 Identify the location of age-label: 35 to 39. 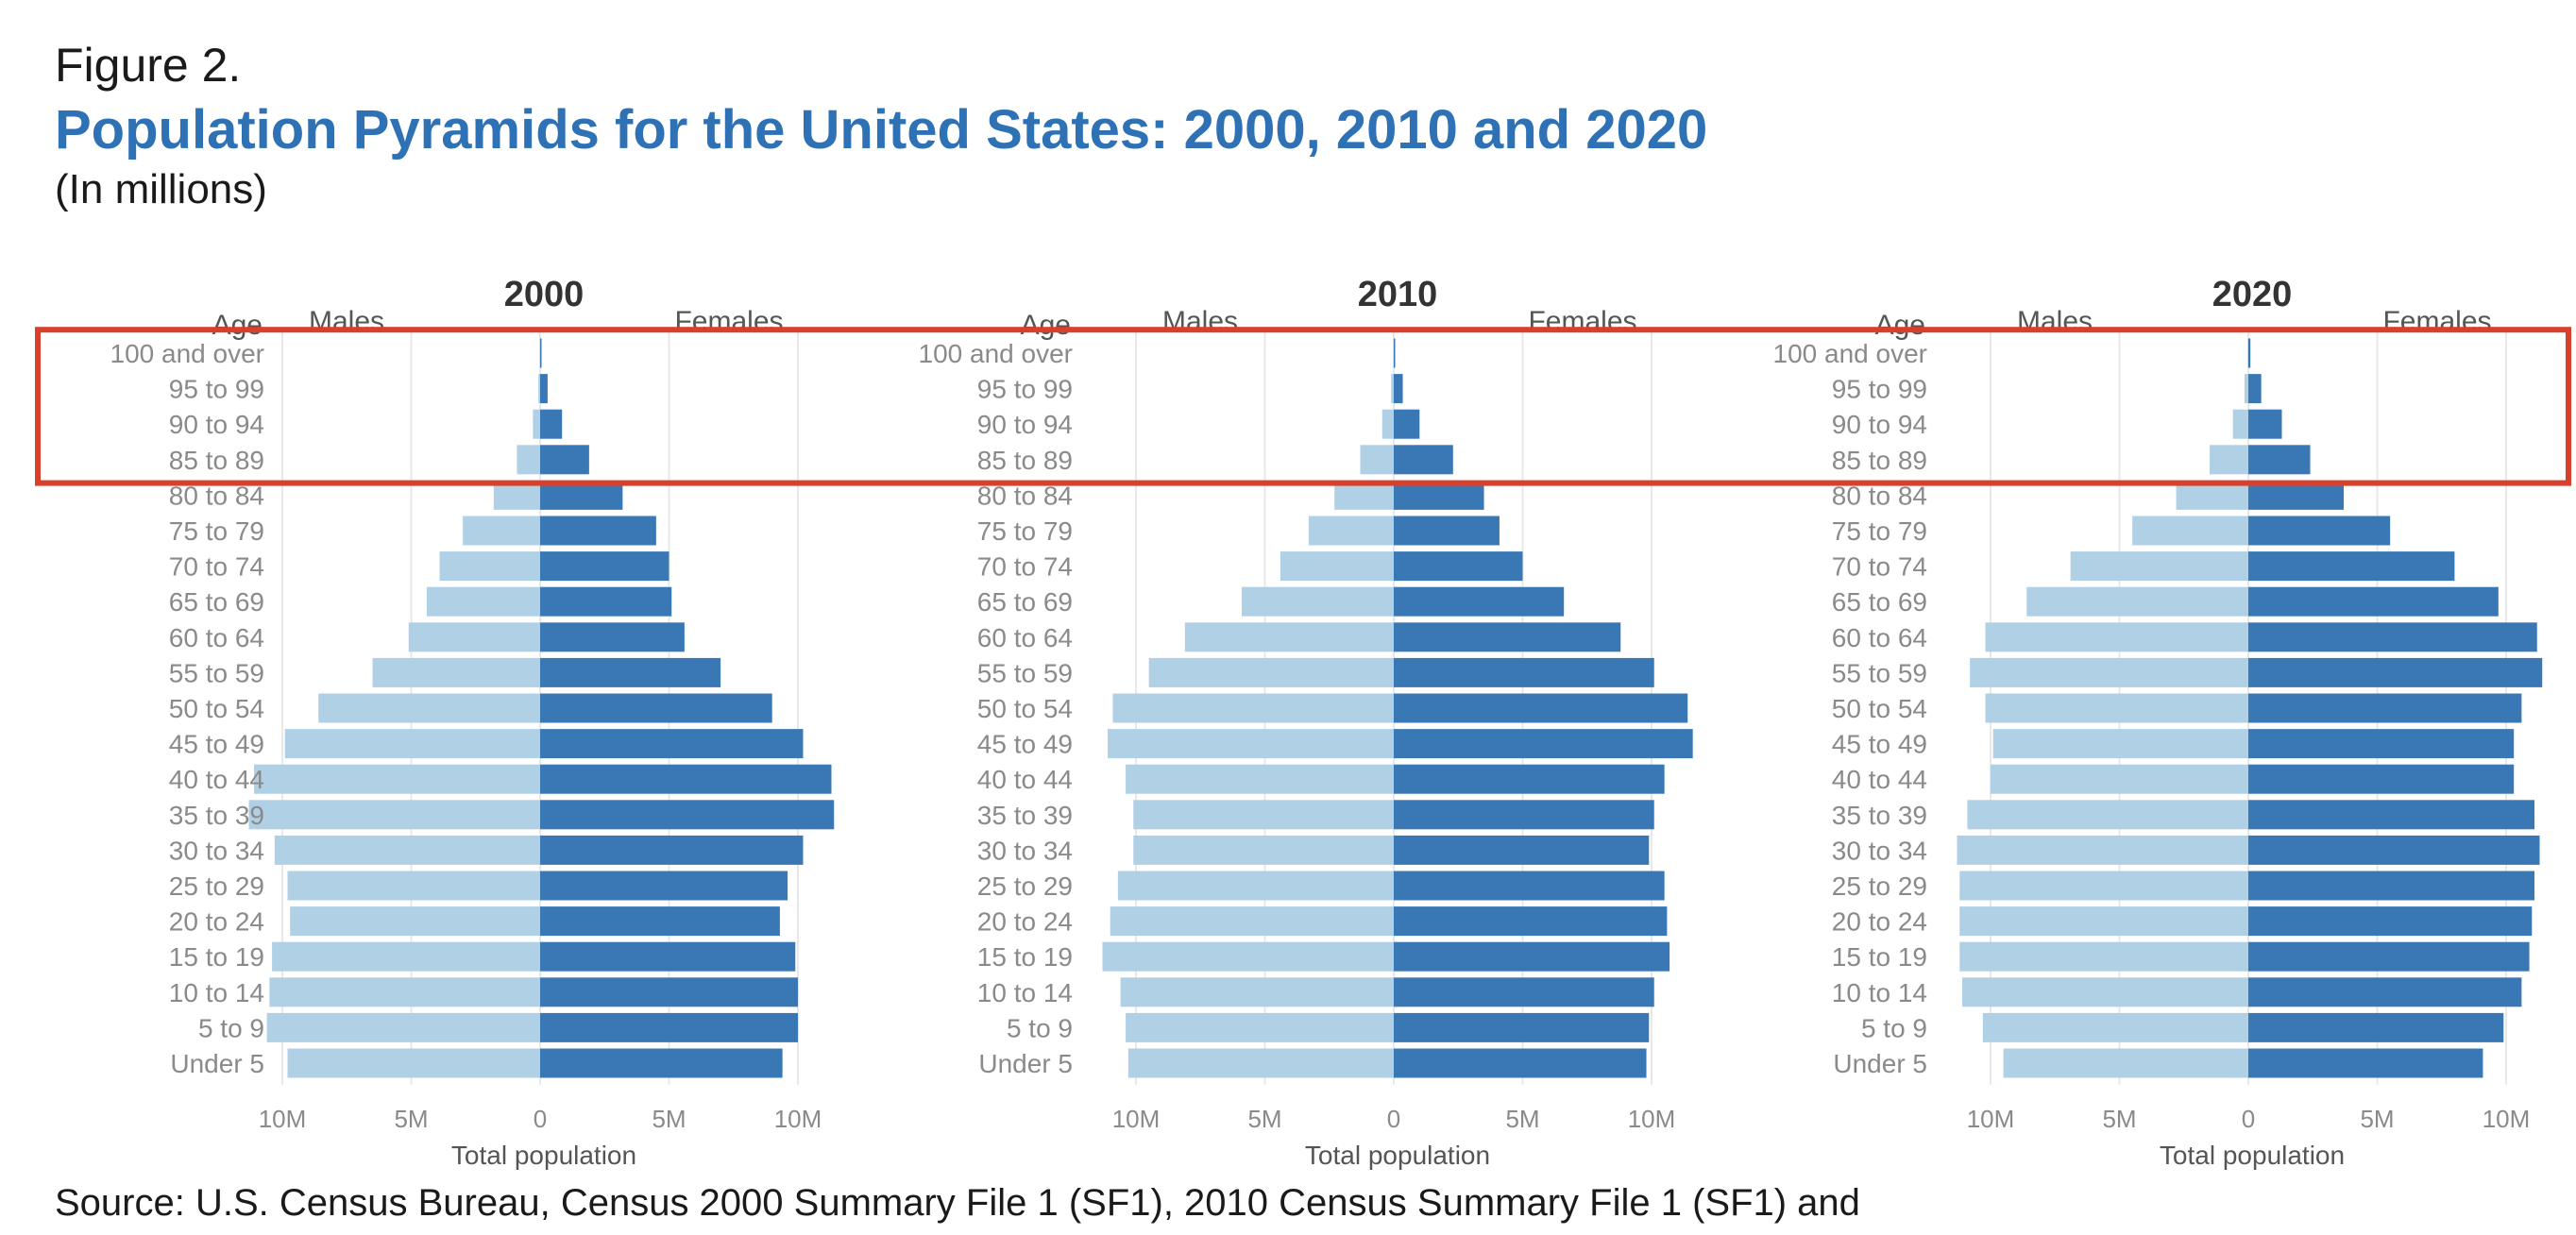
(216, 815).